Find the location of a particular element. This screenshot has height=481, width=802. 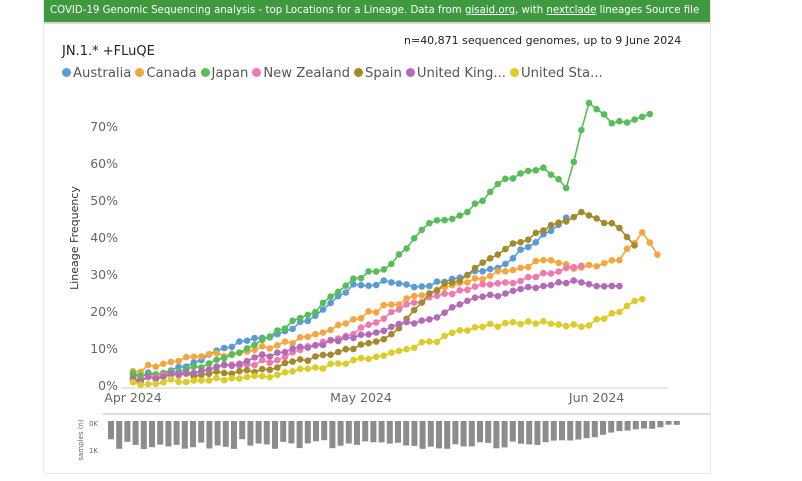

gisaid-link: gisaid.org is located at coordinates (490, 10).